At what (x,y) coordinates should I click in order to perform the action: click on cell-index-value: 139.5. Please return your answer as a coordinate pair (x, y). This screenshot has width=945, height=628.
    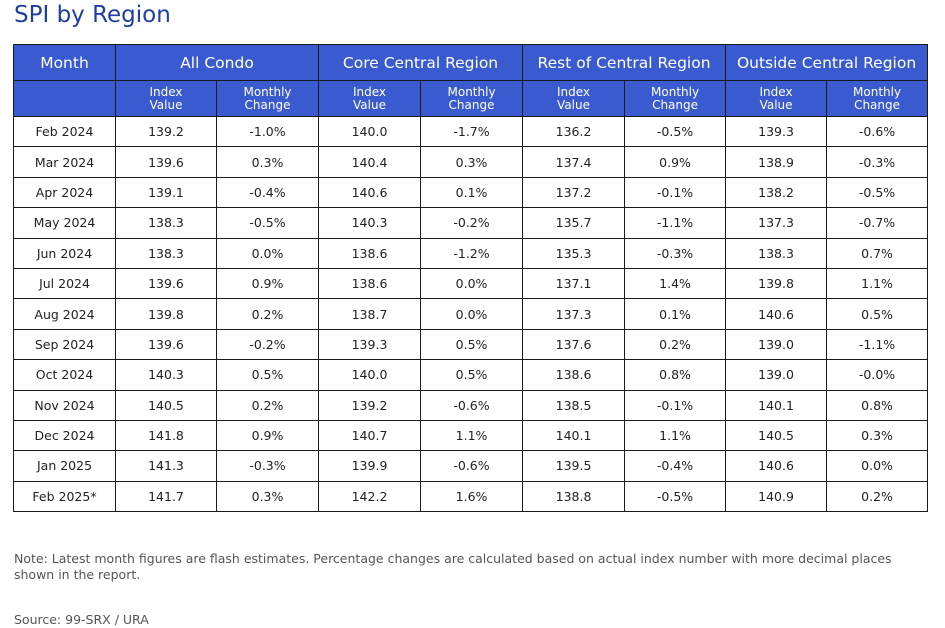
    Looking at the image, I should click on (574, 466).